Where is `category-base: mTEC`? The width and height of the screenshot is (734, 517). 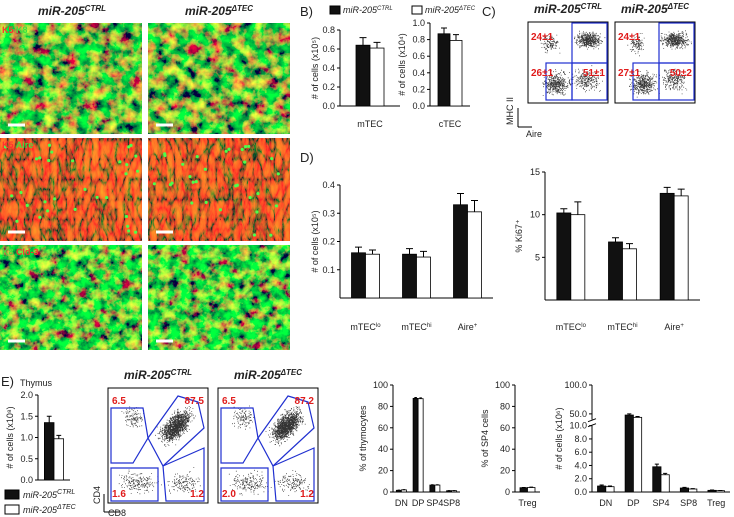
category-base: mTEC is located at coordinates (363, 327).